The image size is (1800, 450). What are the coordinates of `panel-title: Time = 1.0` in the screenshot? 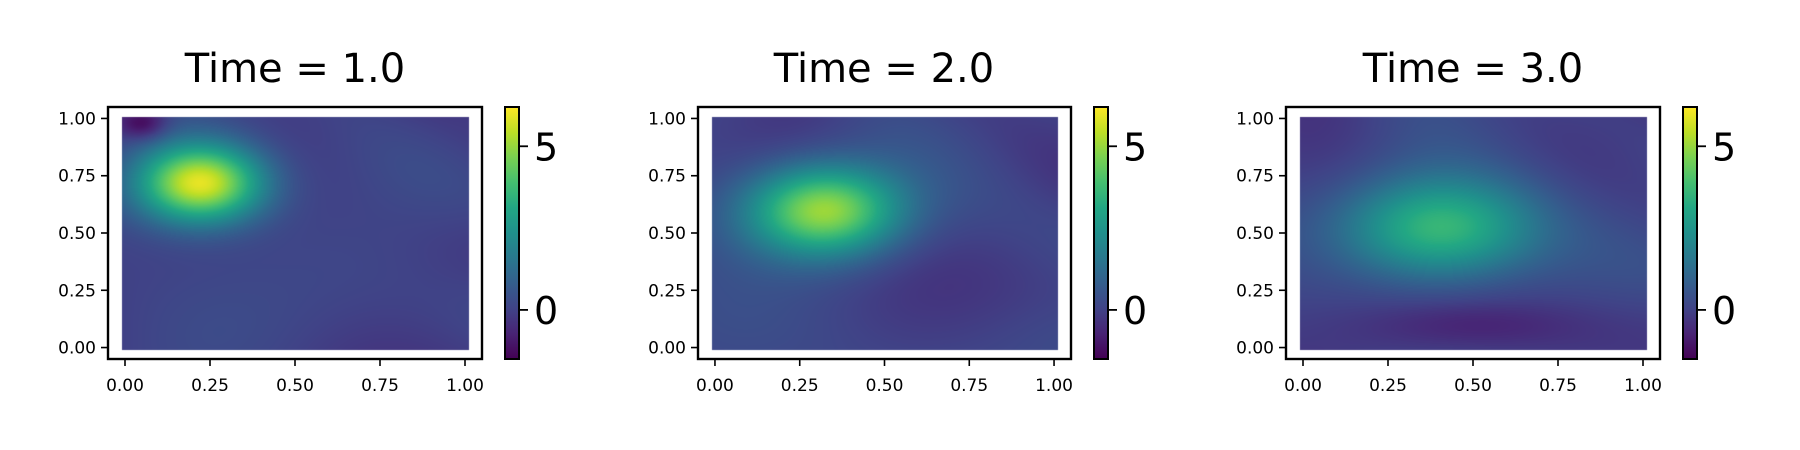 It's located at (294, 69).